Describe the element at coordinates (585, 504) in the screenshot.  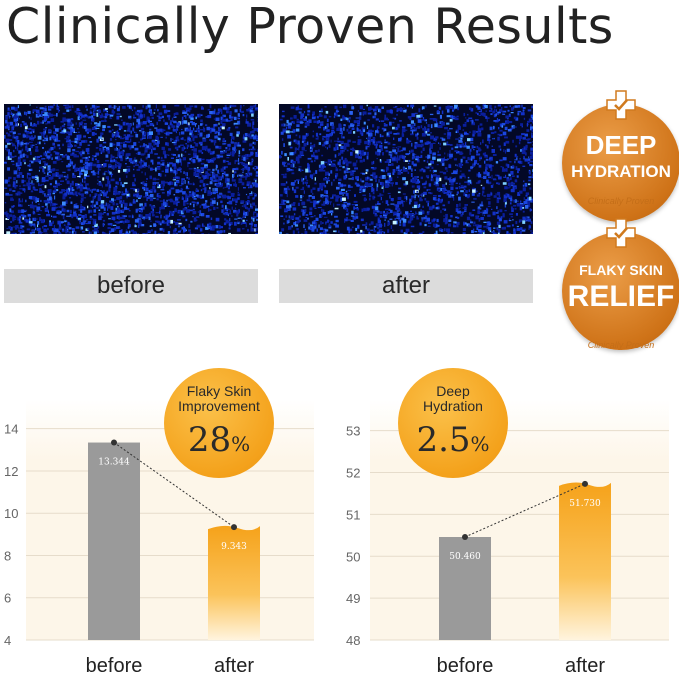
I see `value-label: 51.730` at that location.